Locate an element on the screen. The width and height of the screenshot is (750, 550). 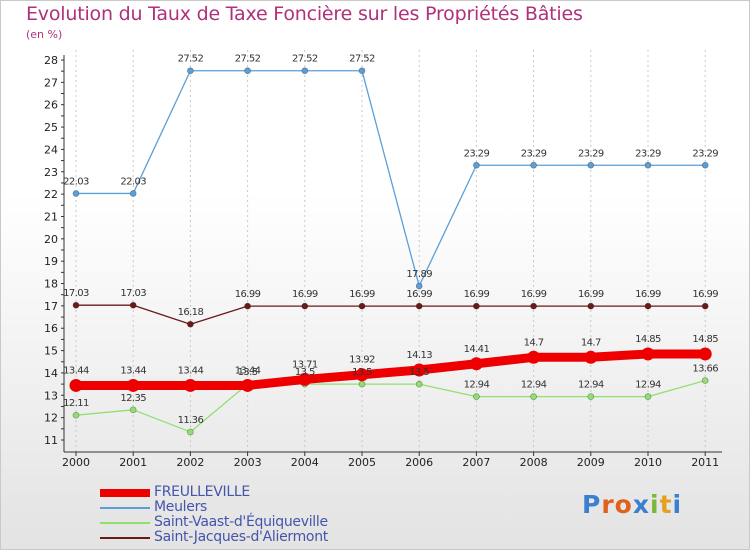
y-unit-label: (en %) is located at coordinates (44, 34).